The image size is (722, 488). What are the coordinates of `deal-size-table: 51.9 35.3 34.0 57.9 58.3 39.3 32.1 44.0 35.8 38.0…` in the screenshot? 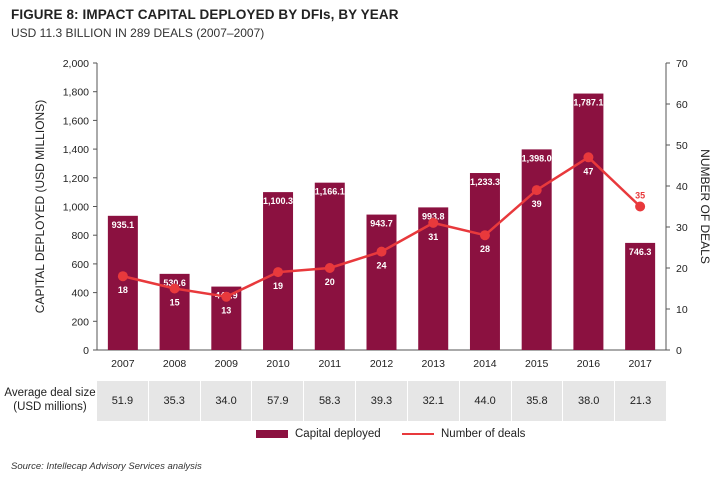 It's located at (381, 401).